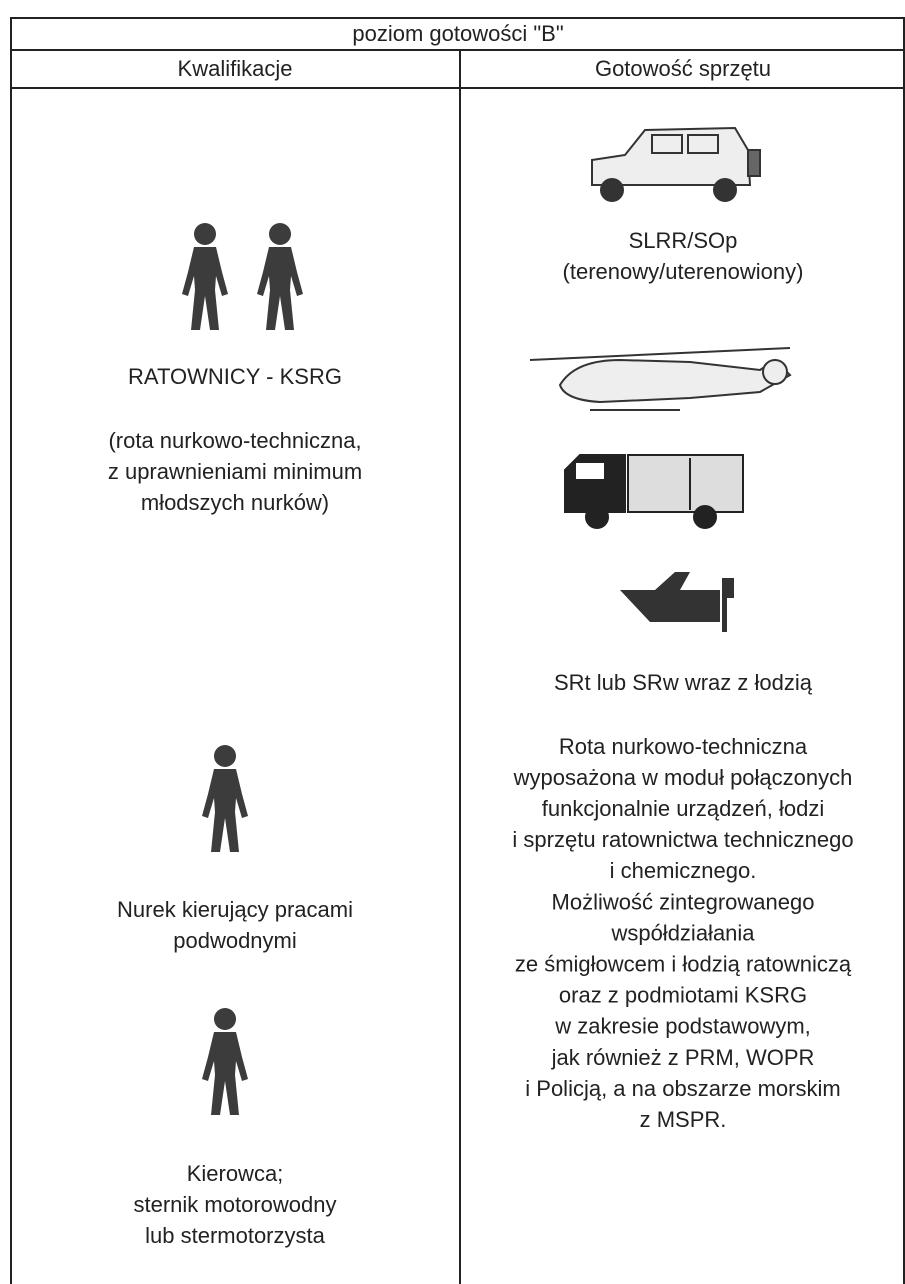 Image resolution: width=905 pixels, height=1284 pixels. What do you see at coordinates (683, 964) in the screenshot?
I see `text-line: ze śmigłowcem i łodzią ratowniczą` at bounding box center [683, 964].